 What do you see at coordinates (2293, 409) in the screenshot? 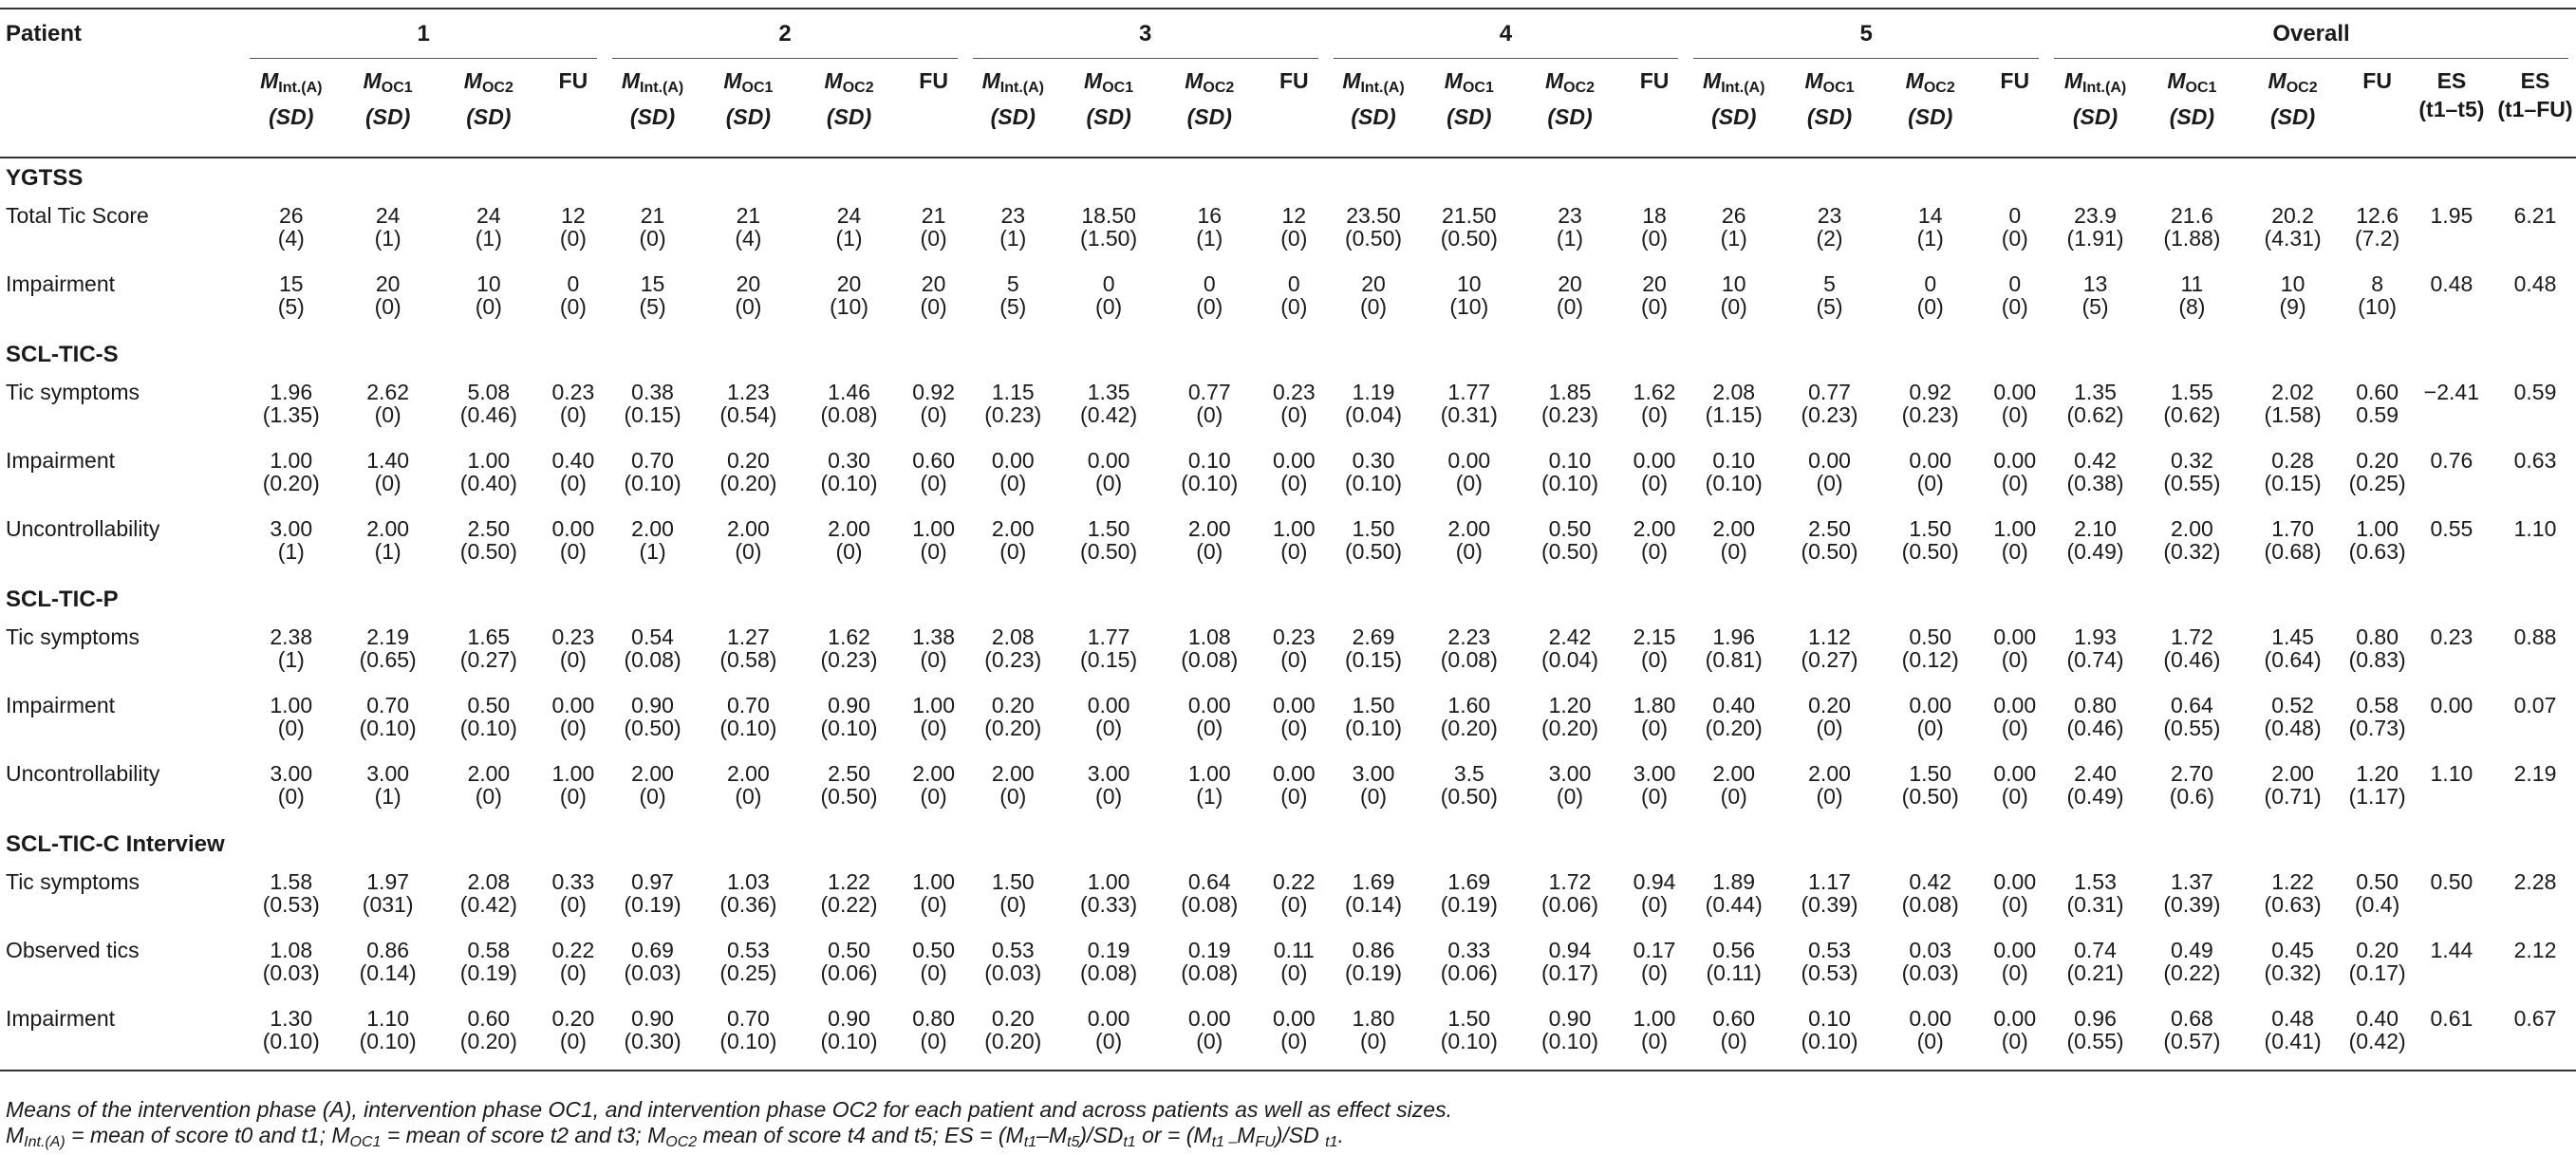
I see `table-cell: 2.02 (1.58)` at bounding box center [2293, 409].